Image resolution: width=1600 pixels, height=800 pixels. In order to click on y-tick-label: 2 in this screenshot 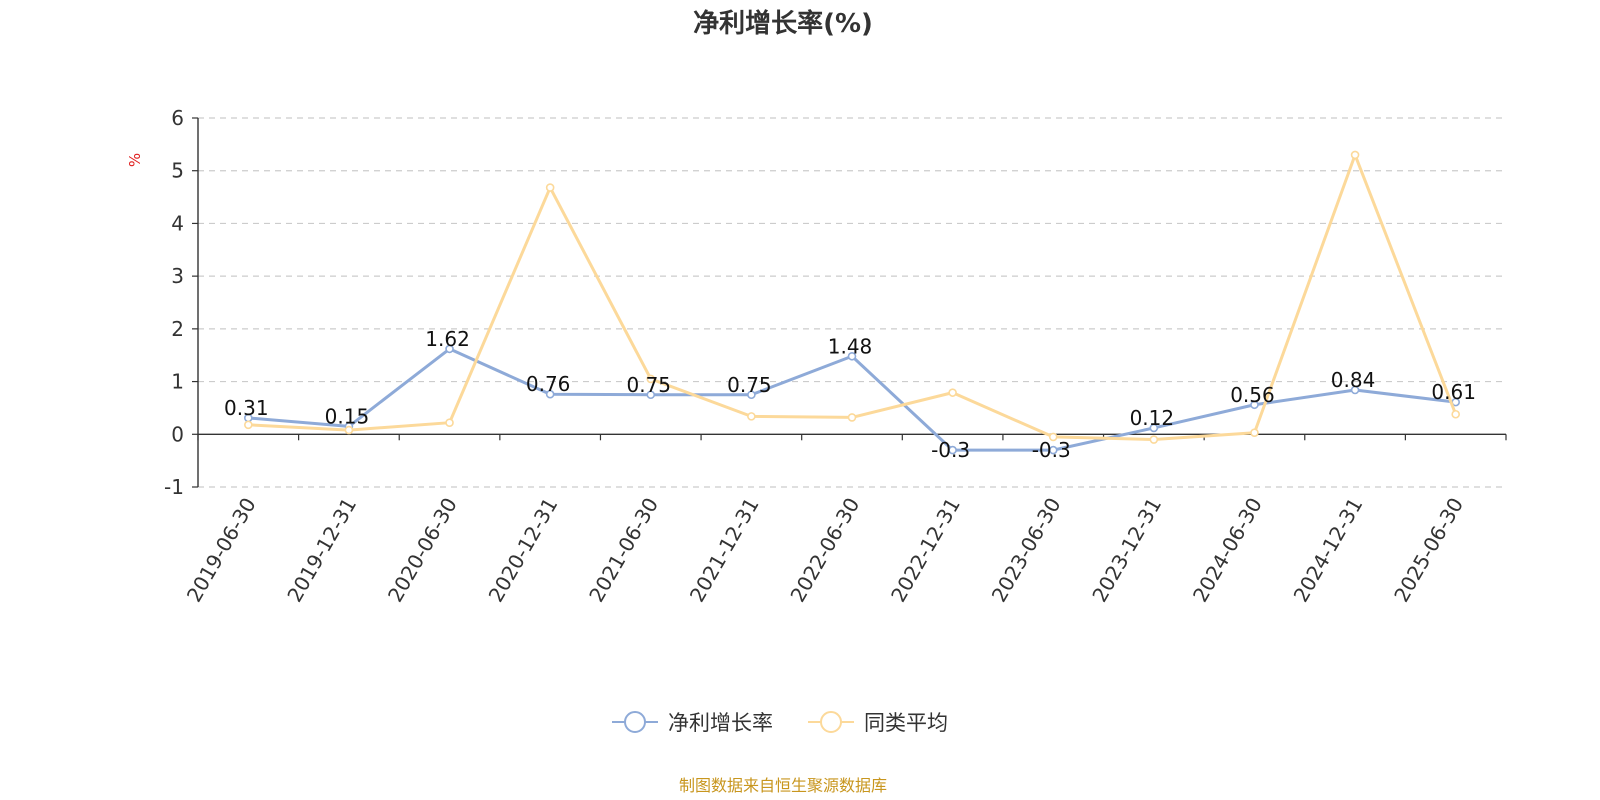, I will do `click(177, 329)`.